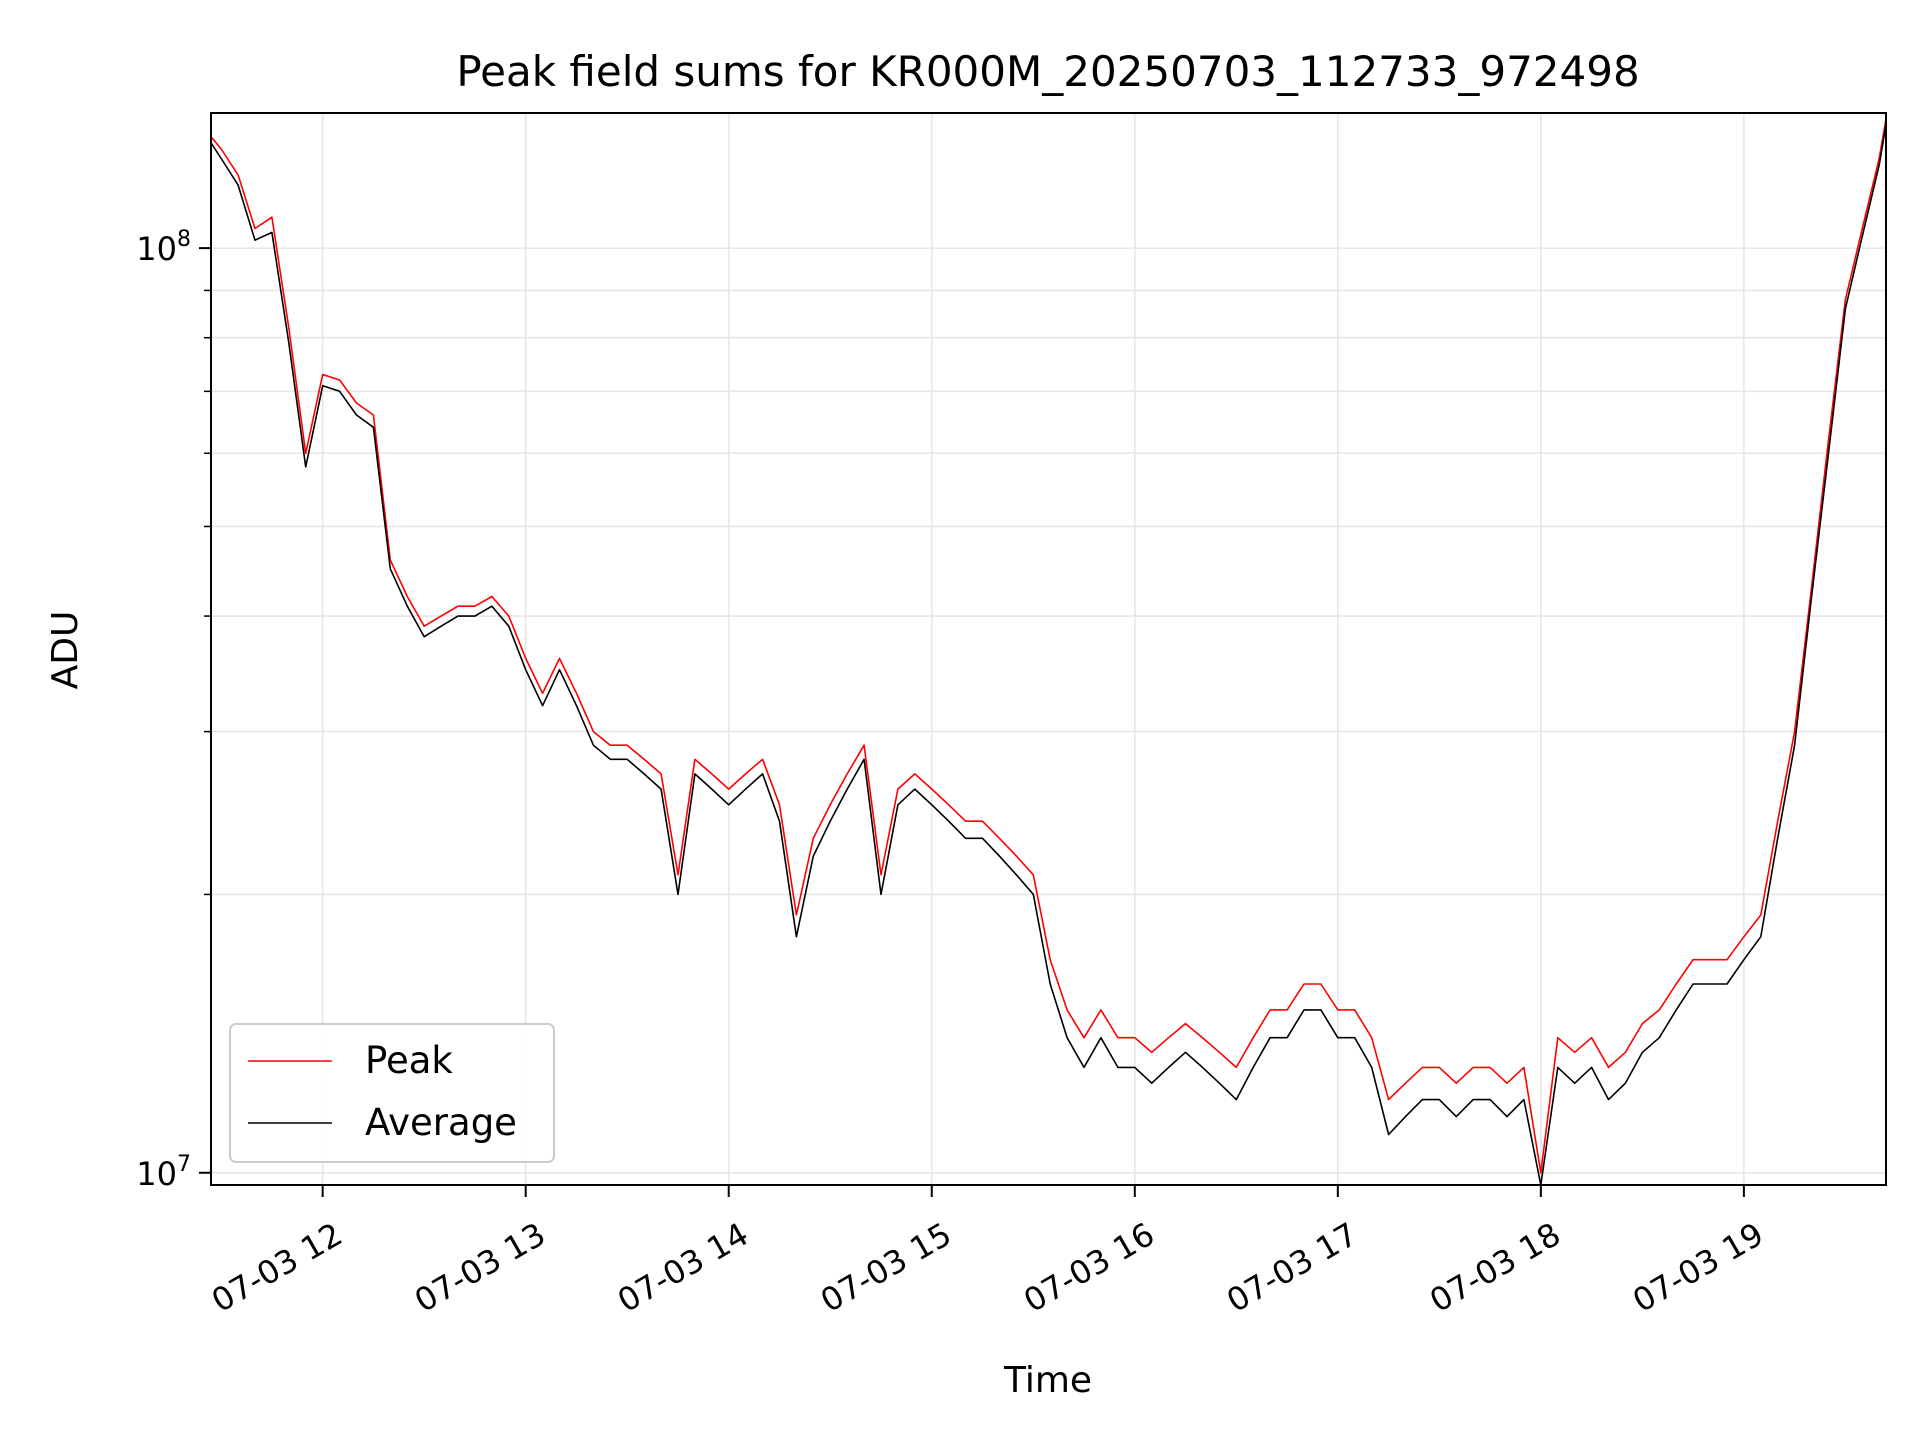 The height and width of the screenshot is (1440, 1920). What do you see at coordinates (441, 1122) in the screenshot?
I see `legend-label-average: Average` at bounding box center [441, 1122].